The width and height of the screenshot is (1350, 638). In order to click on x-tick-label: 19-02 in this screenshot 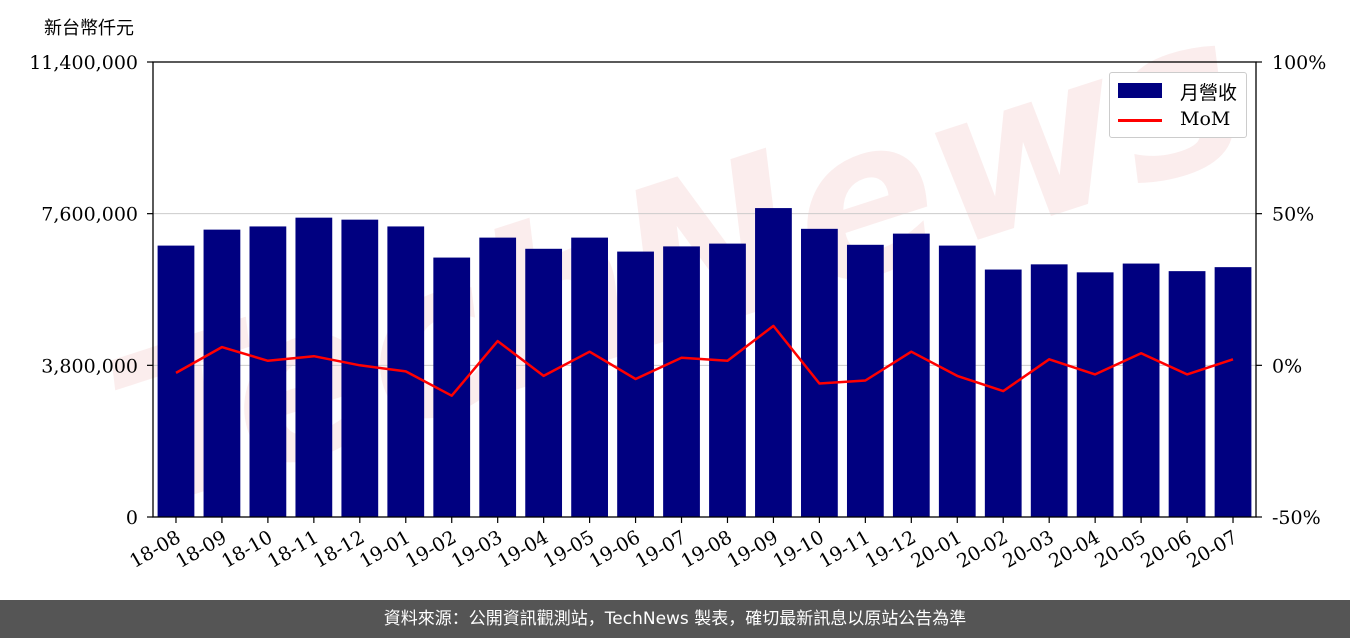, I will do `click(431, 549)`.